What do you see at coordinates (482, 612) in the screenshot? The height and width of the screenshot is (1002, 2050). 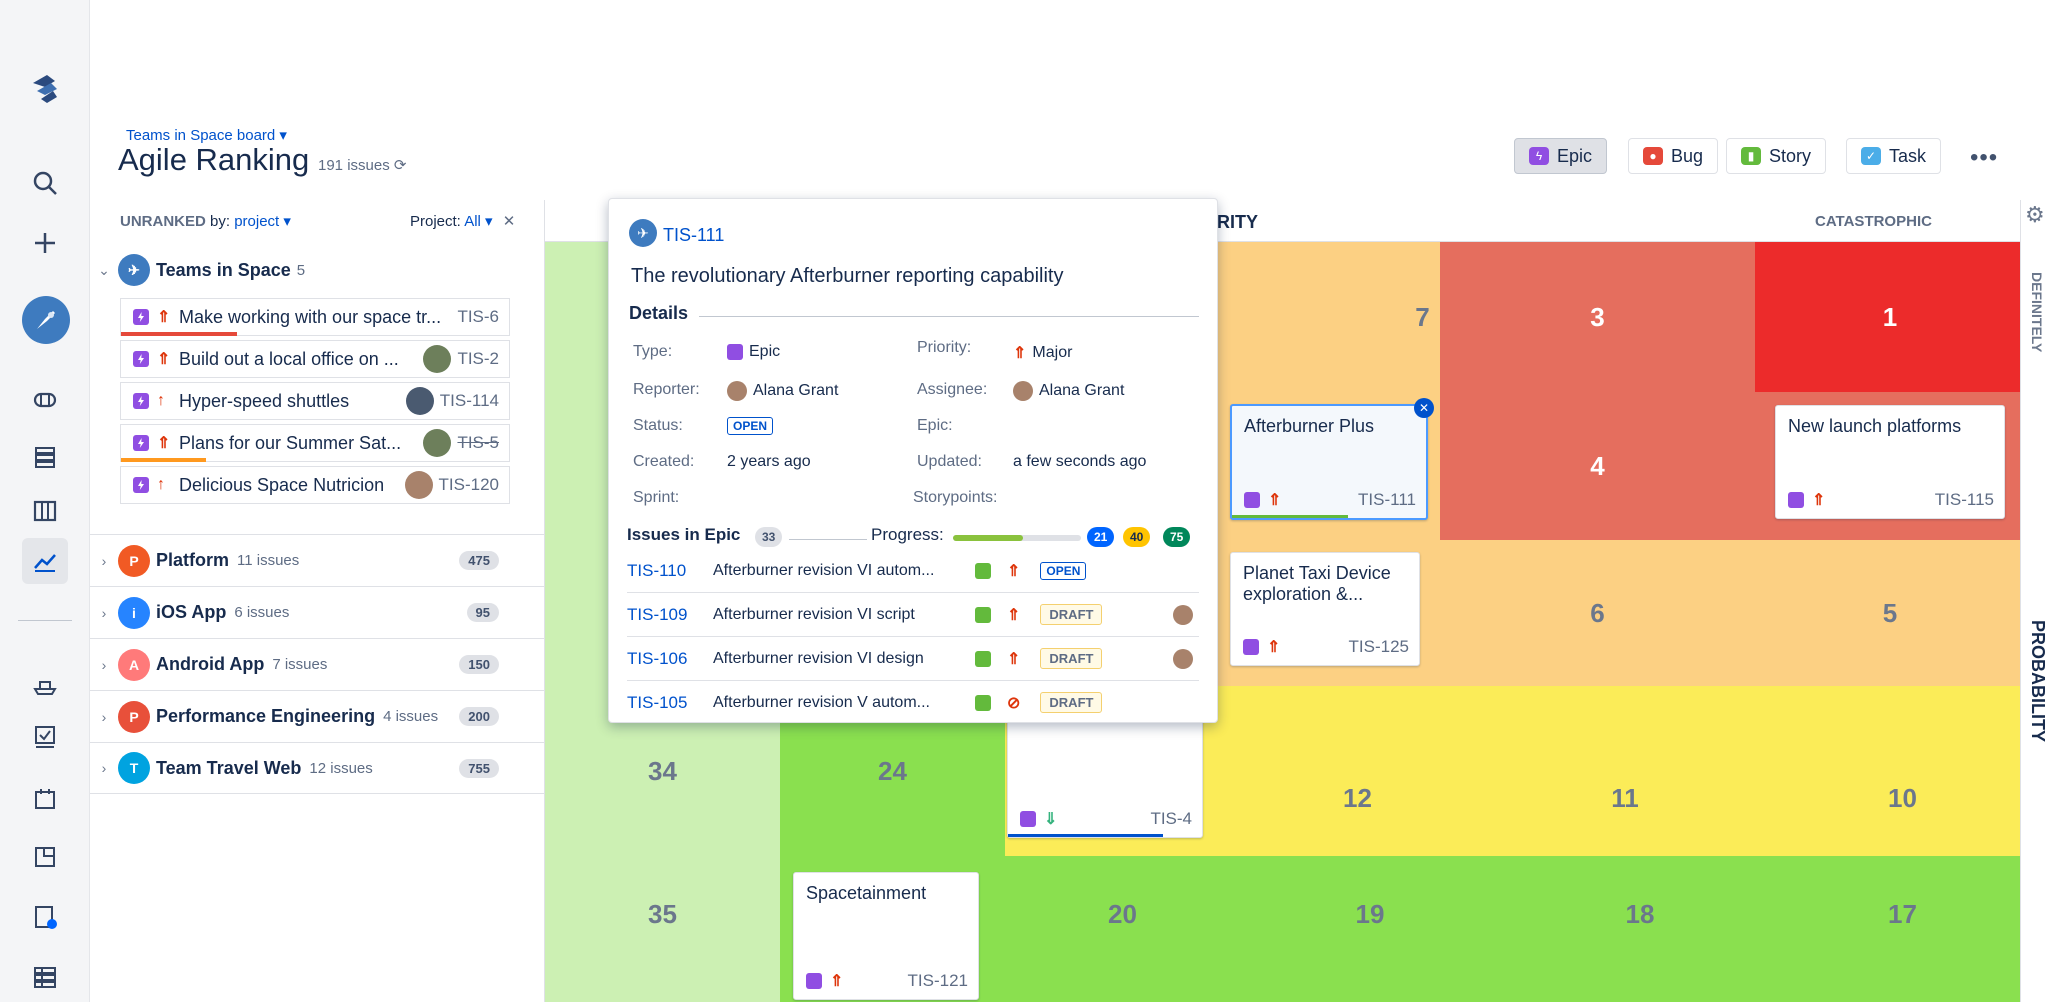 I see `group-badge: 95` at bounding box center [482, 612].